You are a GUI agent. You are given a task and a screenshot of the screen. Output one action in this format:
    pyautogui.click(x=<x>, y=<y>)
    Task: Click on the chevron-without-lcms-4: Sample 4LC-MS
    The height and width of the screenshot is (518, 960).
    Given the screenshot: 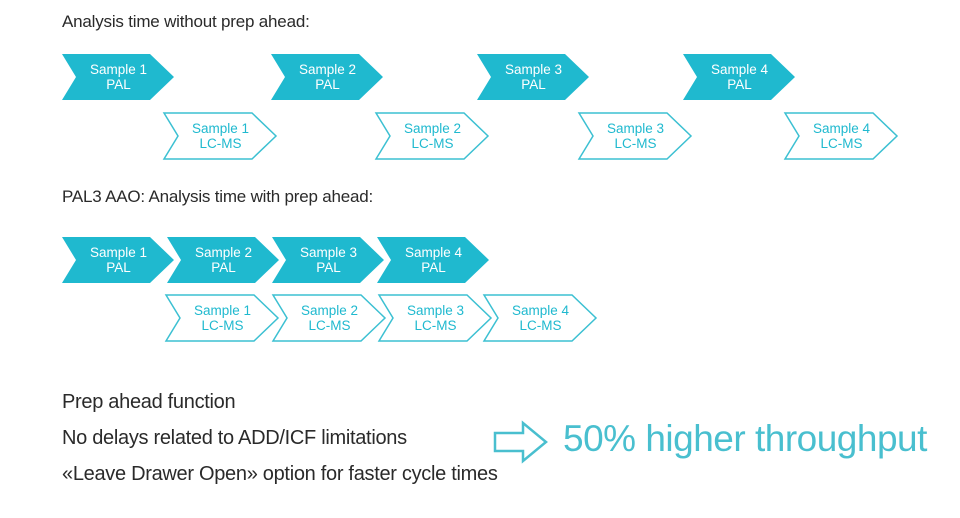 What is the action you would take?
    pyautogui.click(x=841, y=136)
    